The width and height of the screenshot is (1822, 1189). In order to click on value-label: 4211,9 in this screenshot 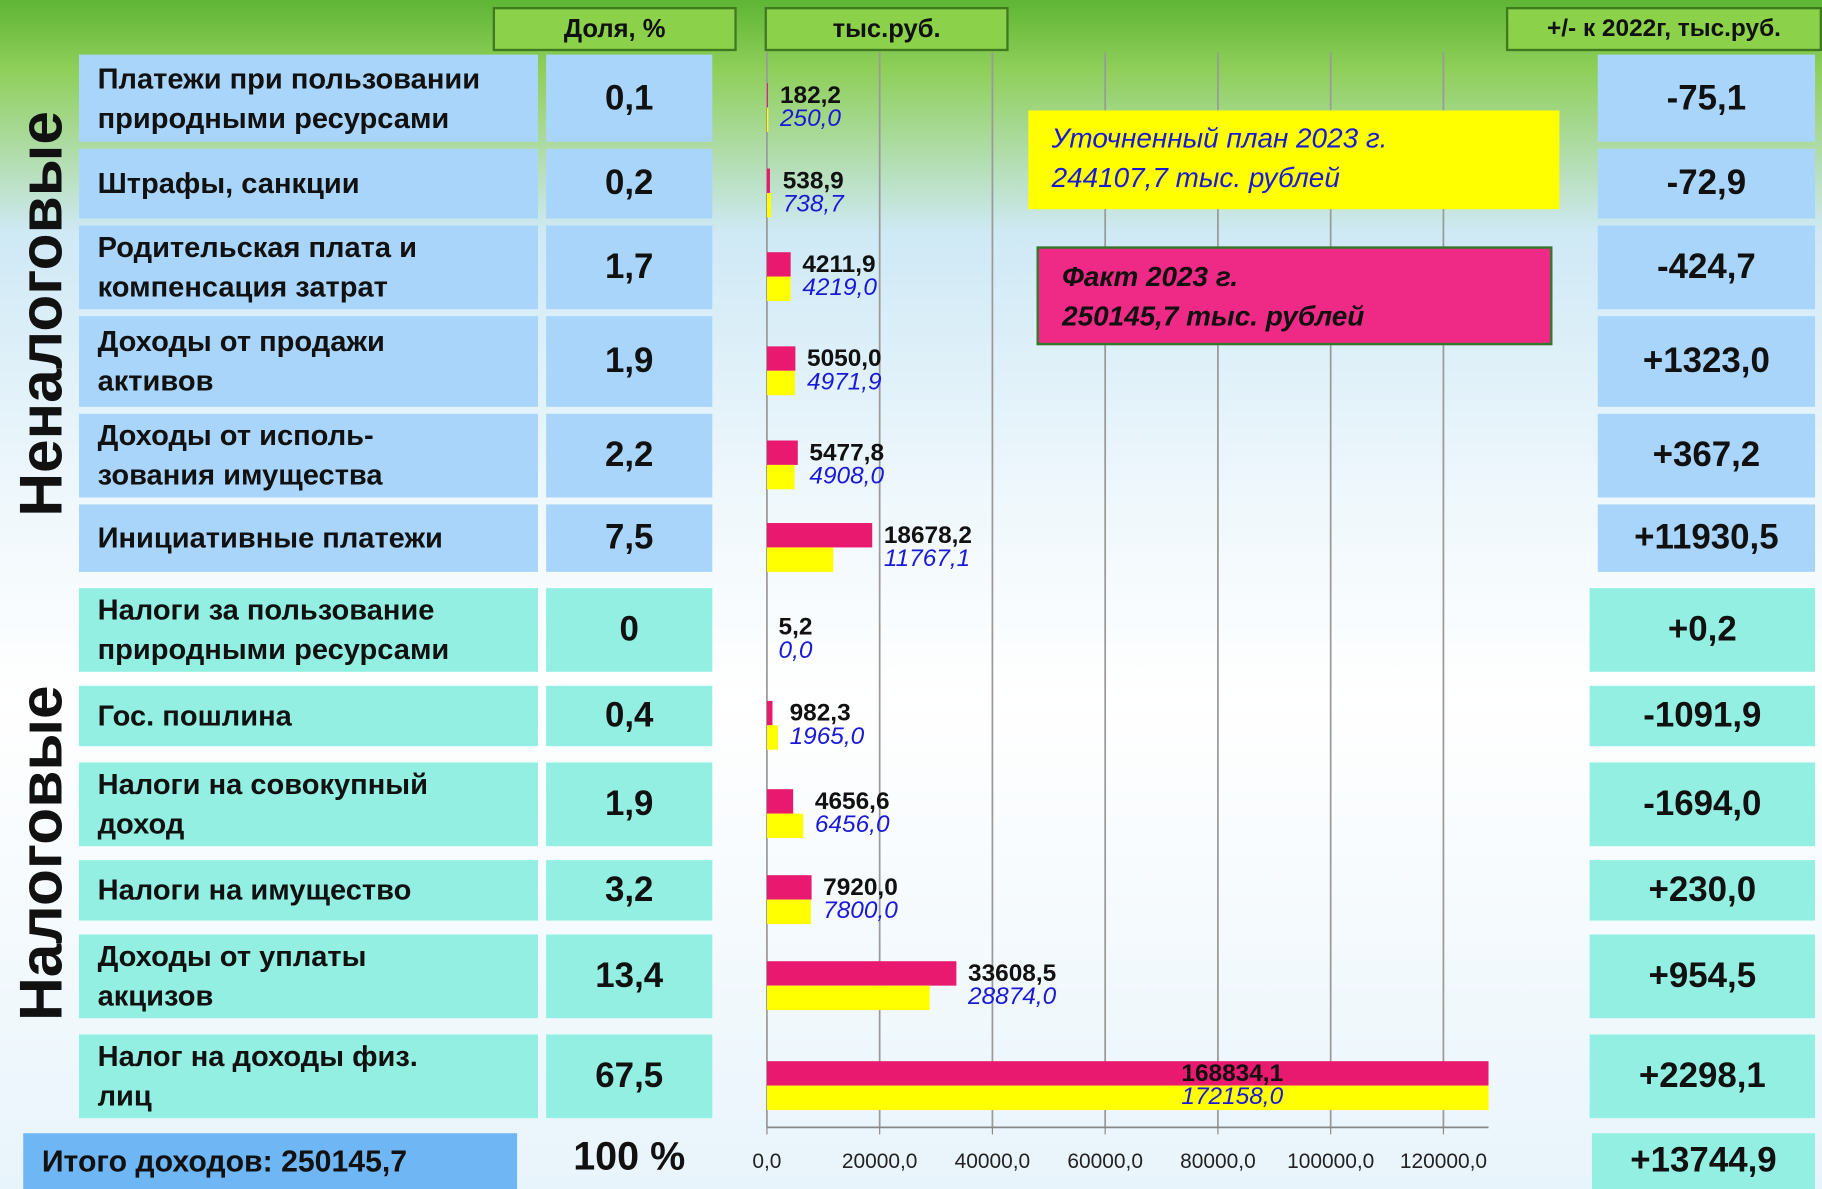, I will do `click(838, 264)`.